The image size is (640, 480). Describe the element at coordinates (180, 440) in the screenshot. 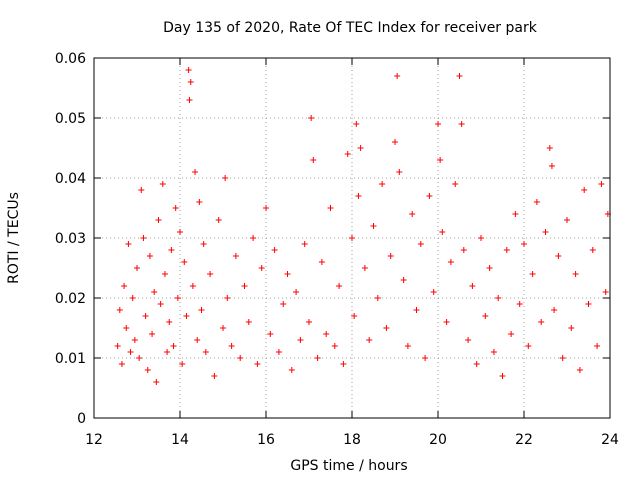

I see `x-tick-label: 14` at that location.